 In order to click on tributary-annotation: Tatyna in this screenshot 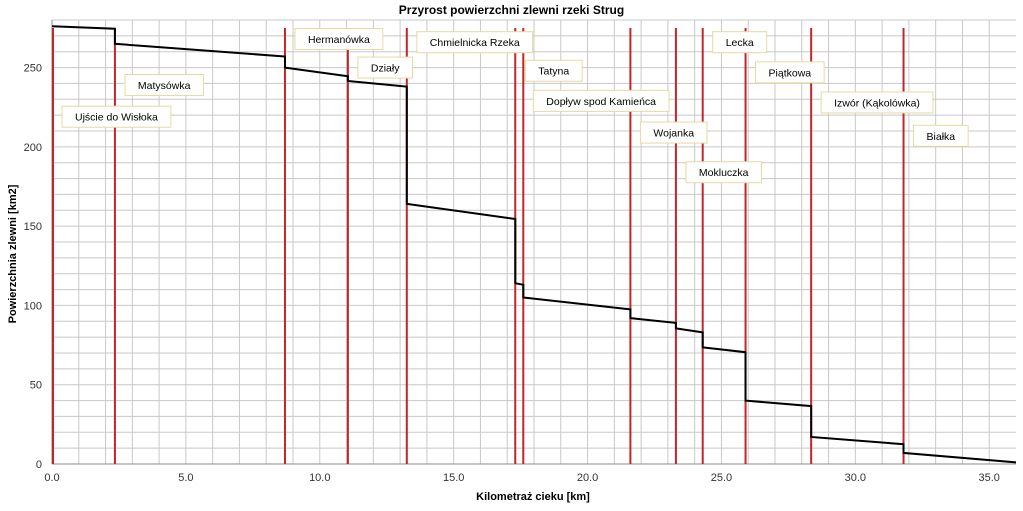, I will do `click(553, 70)`.